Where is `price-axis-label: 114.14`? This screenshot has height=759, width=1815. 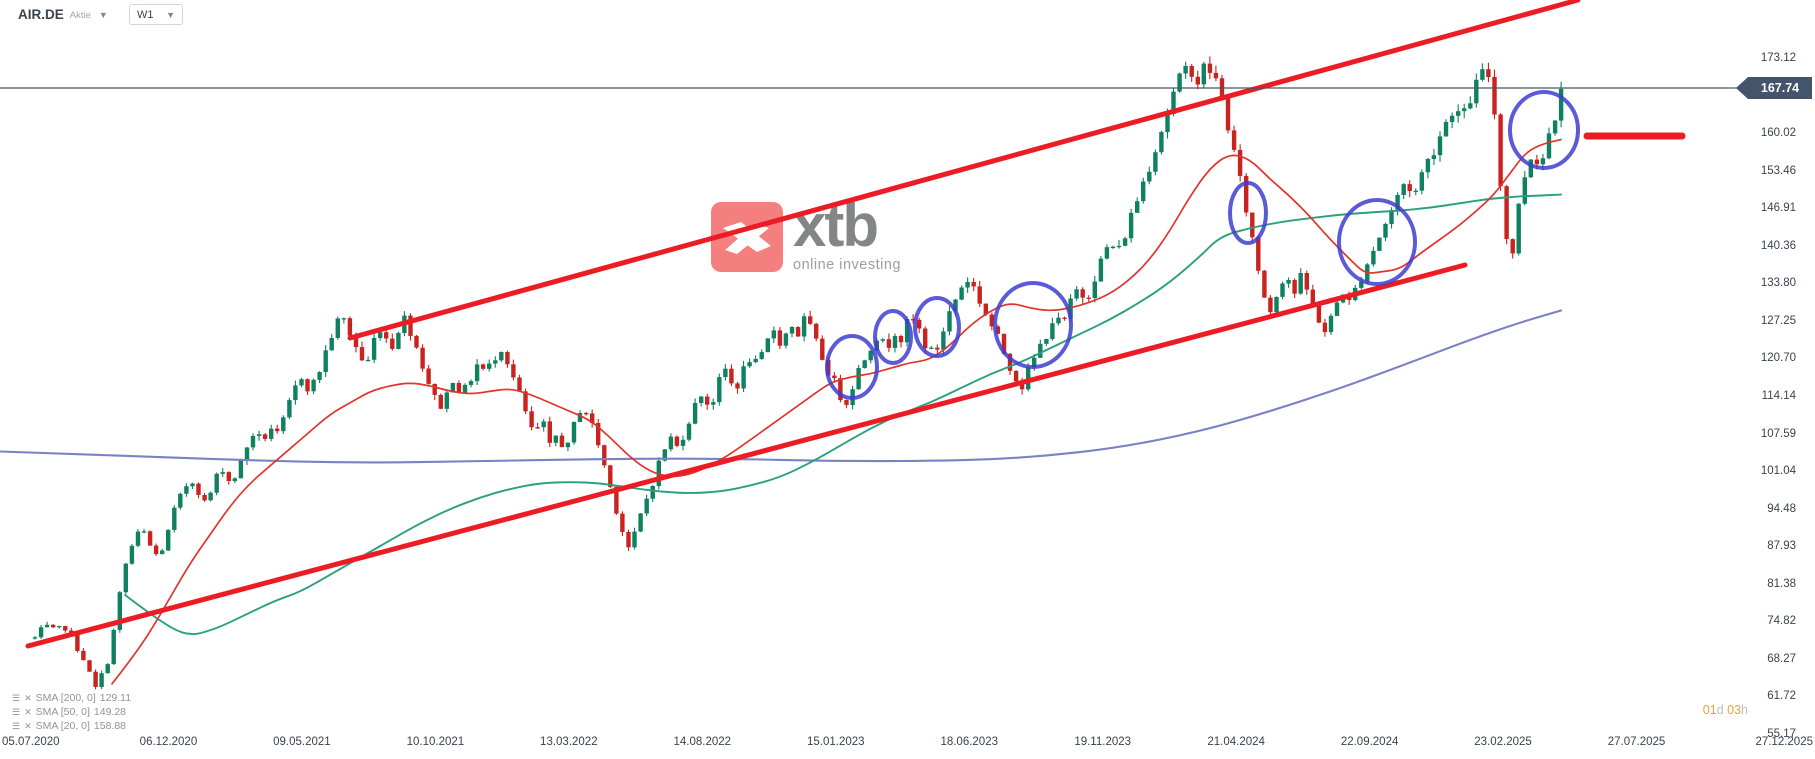
price-axis-label: 114.14 is located at coordinates (1778, 395).